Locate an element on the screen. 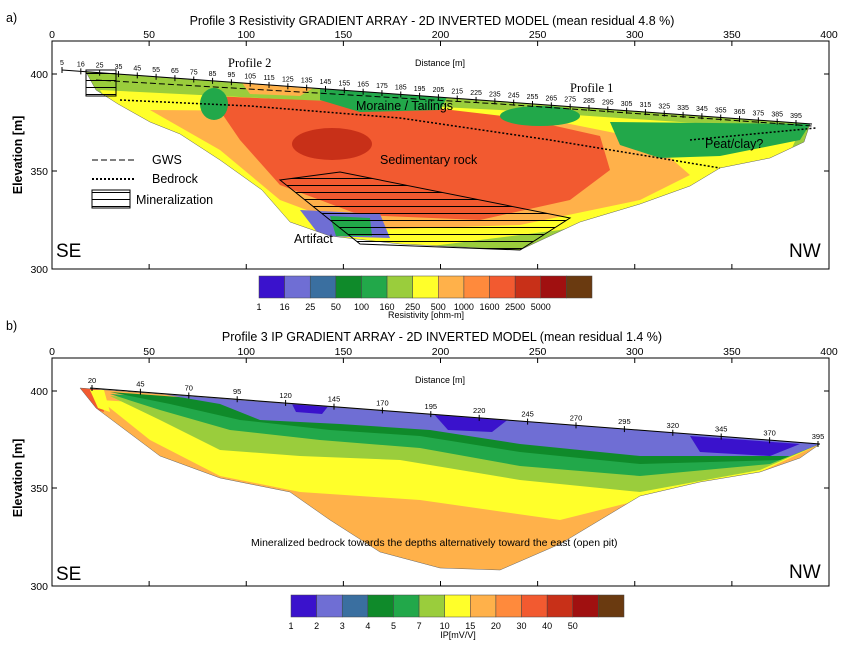 The width and height of the screenshot is (848, 664). annotation-profile1: Profile 1 is located at coordinates (591, 88).